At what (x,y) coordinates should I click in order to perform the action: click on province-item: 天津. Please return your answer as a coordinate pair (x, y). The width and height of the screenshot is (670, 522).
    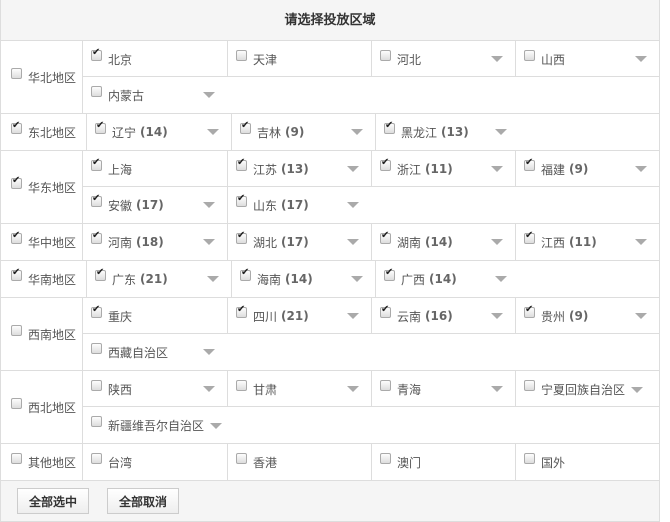
    Looking at the image, I should click on (299, 59).